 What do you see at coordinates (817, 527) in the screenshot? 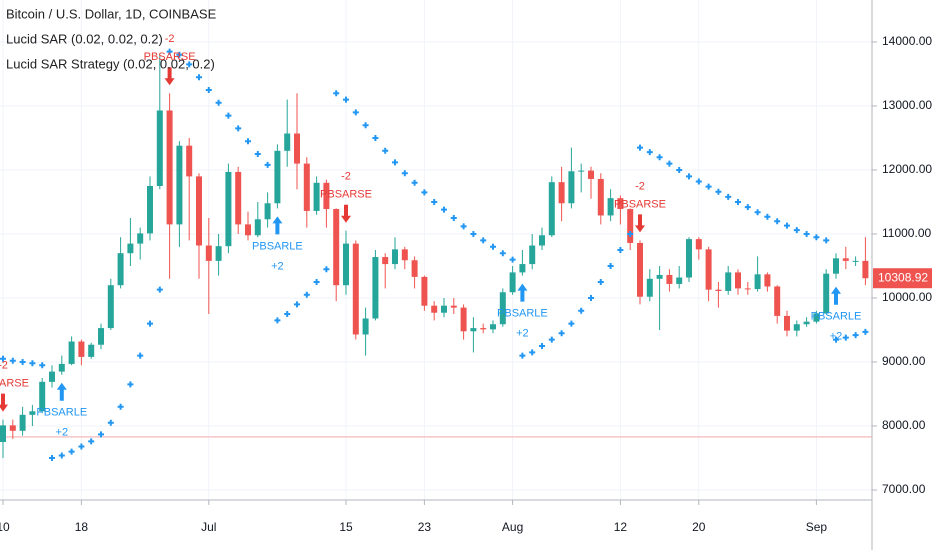
I see `x-tick-label: Sep` at bounding box center [817, 527].